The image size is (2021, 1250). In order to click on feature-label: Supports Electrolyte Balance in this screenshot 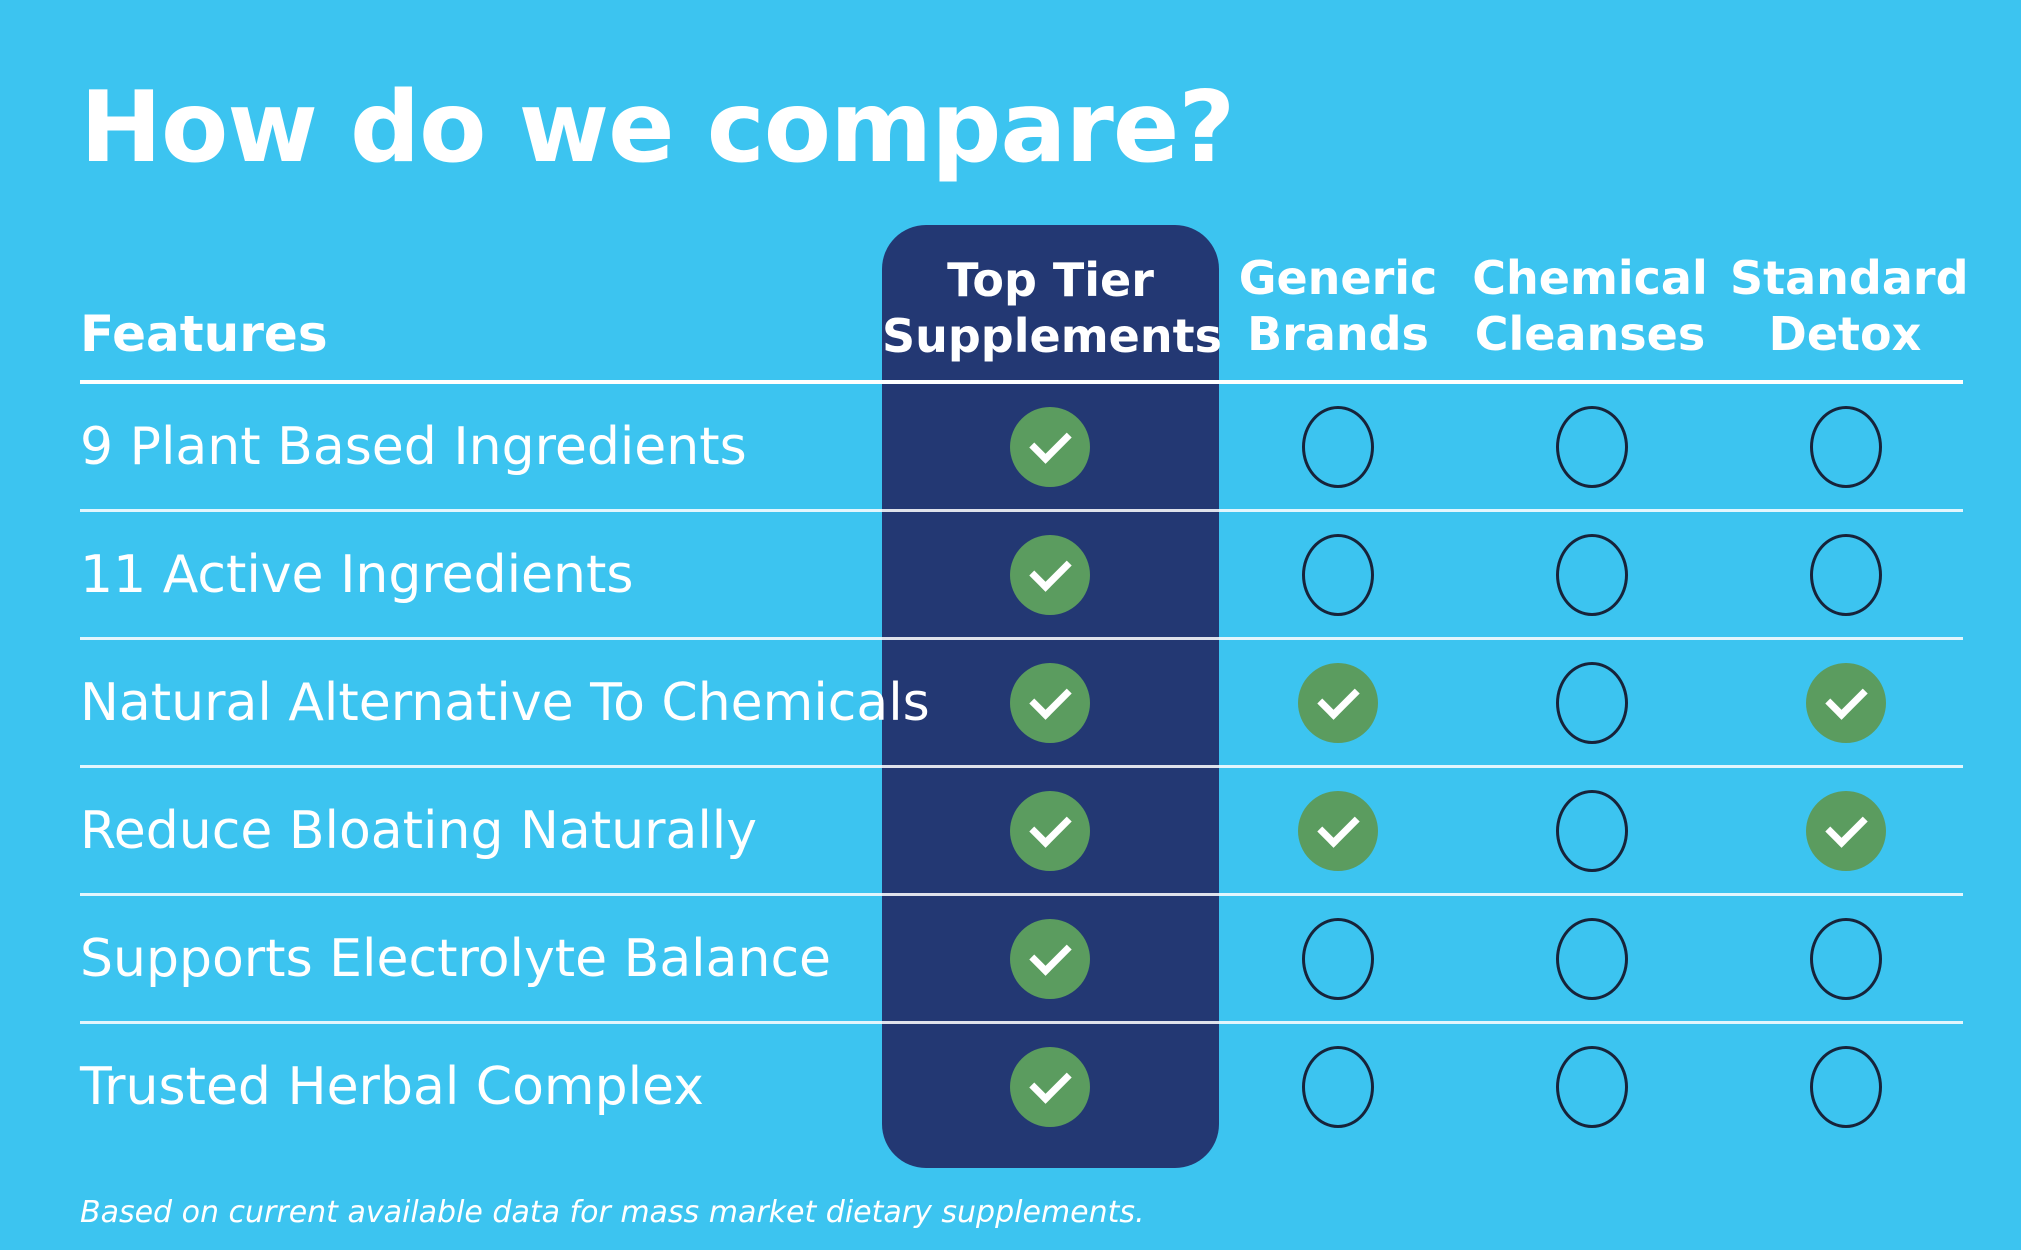, I will do `click(456, 959)`.